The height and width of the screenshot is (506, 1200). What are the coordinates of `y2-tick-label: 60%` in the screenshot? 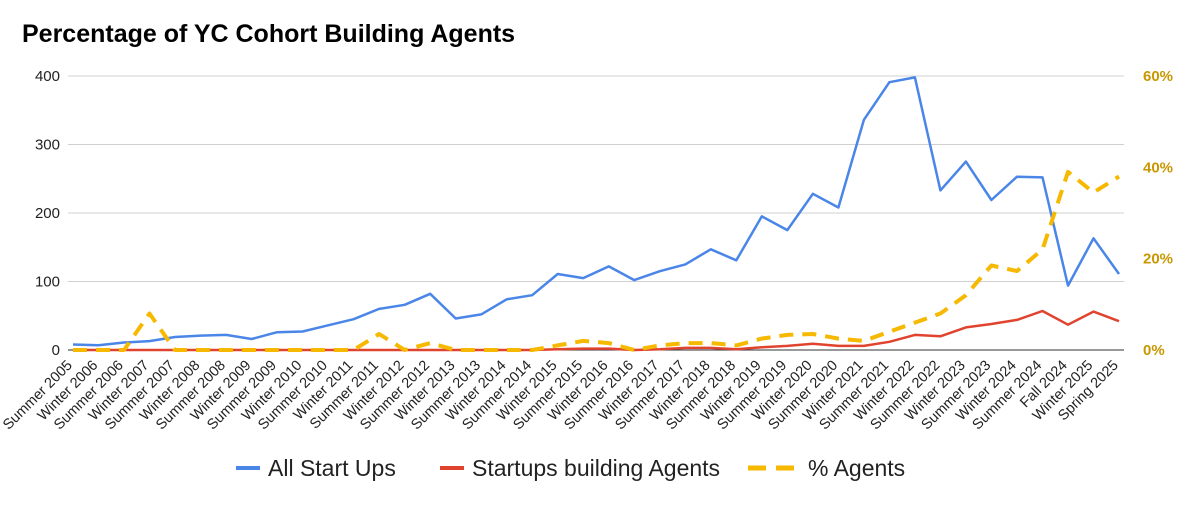 It's located at (1158, 76).